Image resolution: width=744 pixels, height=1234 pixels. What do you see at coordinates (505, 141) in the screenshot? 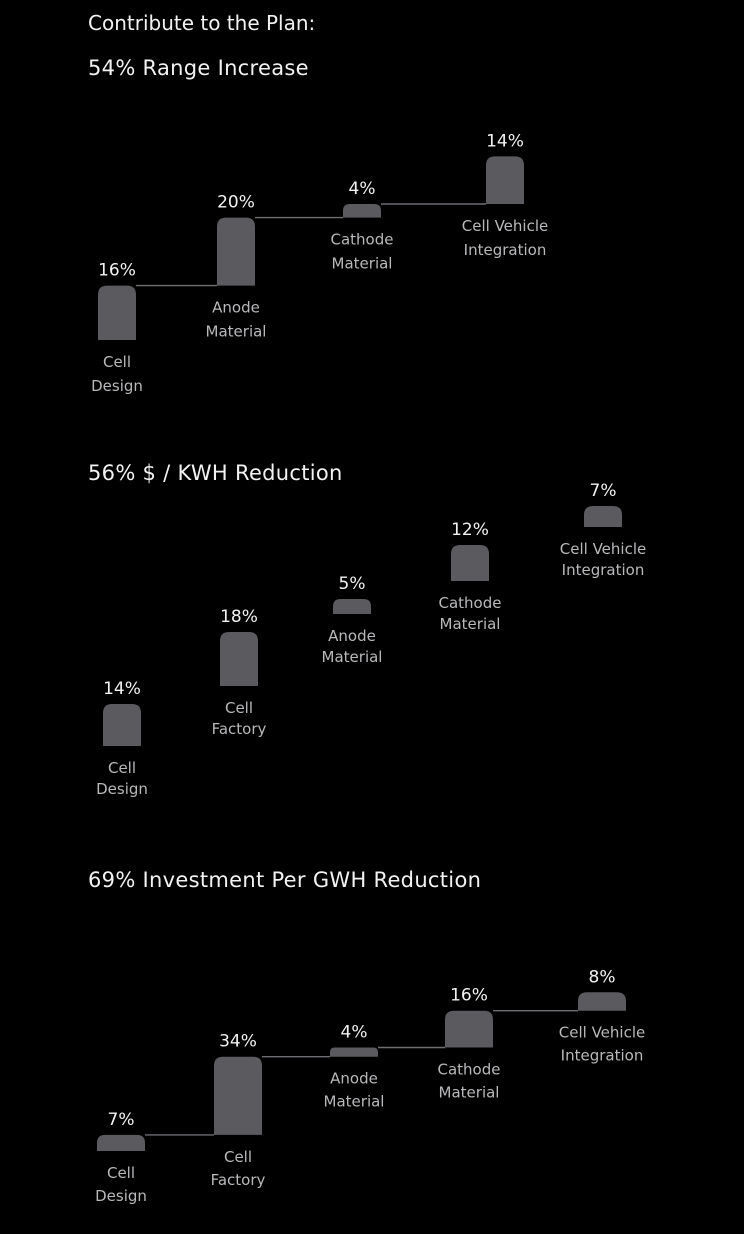
I see `value-label-cell-vehicle-integration: 14%` at bounding box center [505, 141].